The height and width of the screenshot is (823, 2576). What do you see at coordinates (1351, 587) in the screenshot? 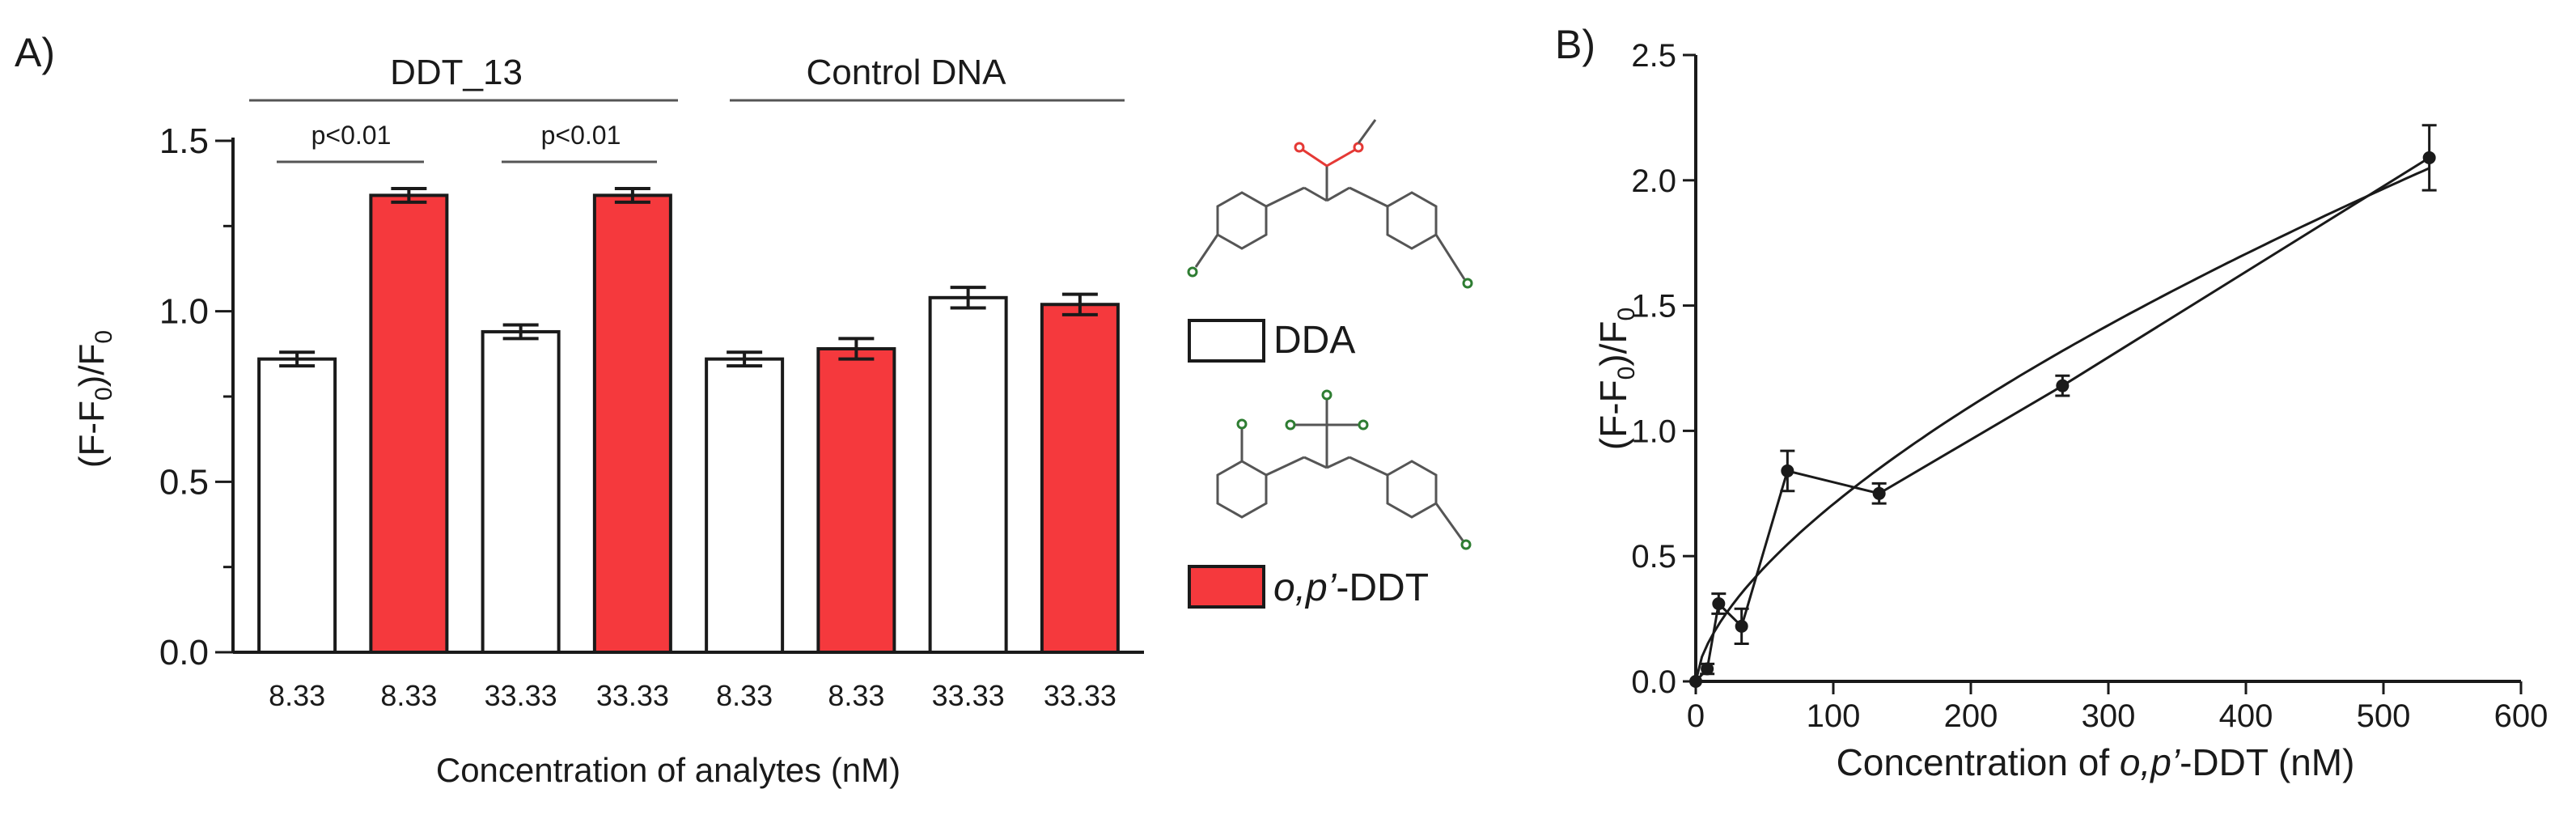
I see `legend-label-ddt: o,p’-DDT` at bounding box center [1351, 587].